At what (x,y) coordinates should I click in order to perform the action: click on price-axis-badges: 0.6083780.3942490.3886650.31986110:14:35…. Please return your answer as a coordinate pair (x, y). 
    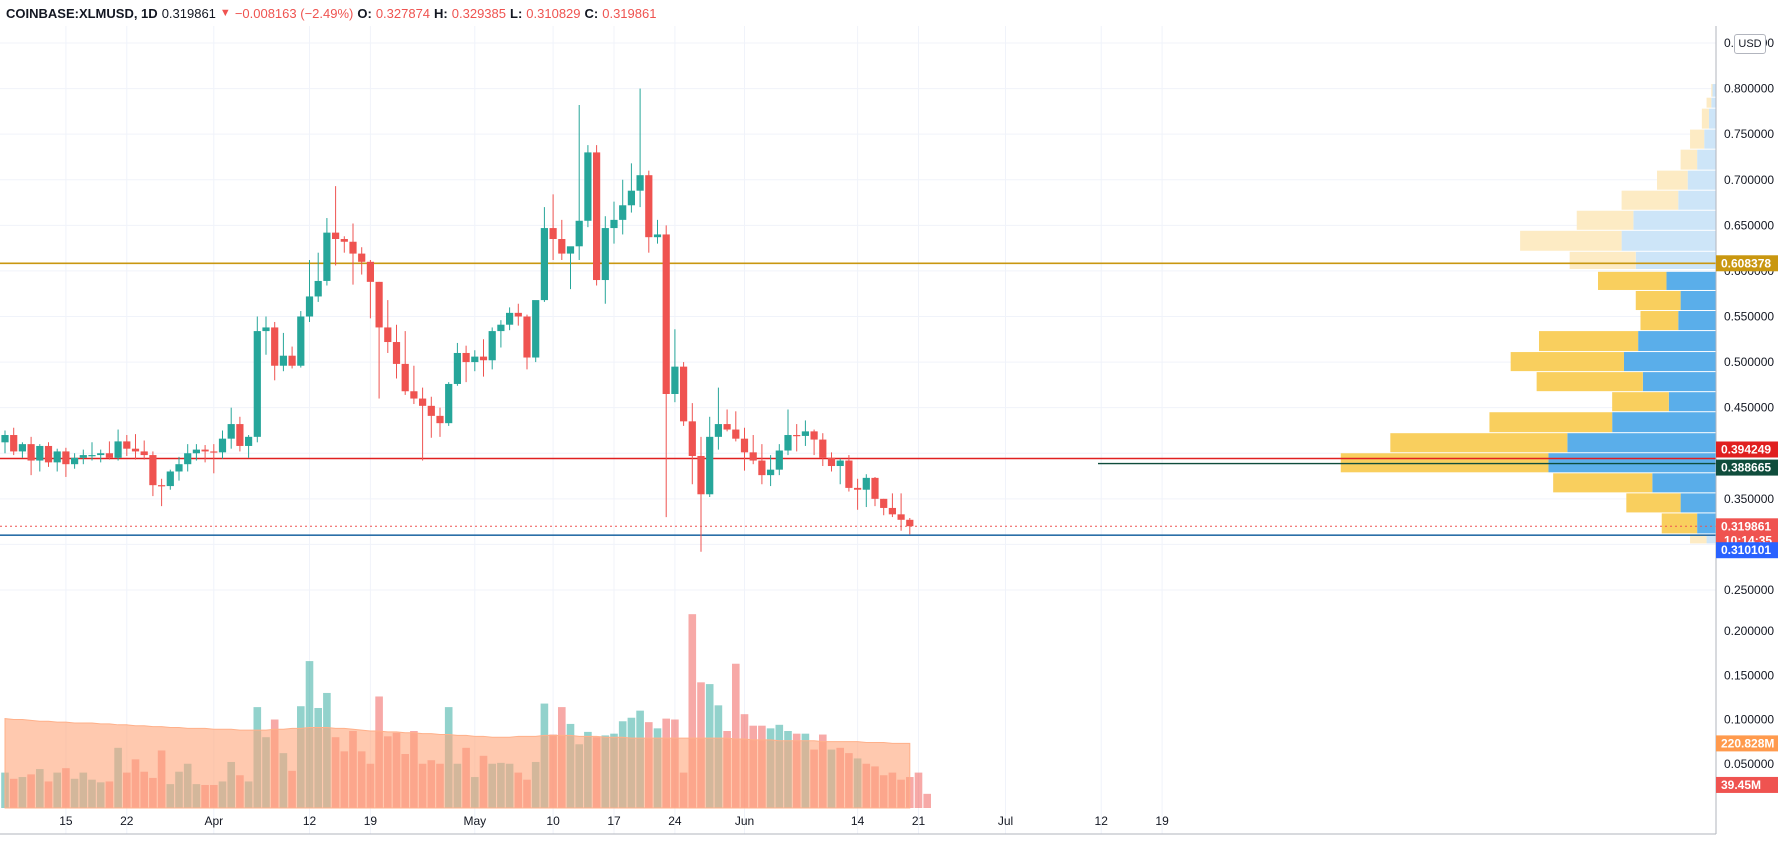
    Looking at the image, I should click on (1747, 524).